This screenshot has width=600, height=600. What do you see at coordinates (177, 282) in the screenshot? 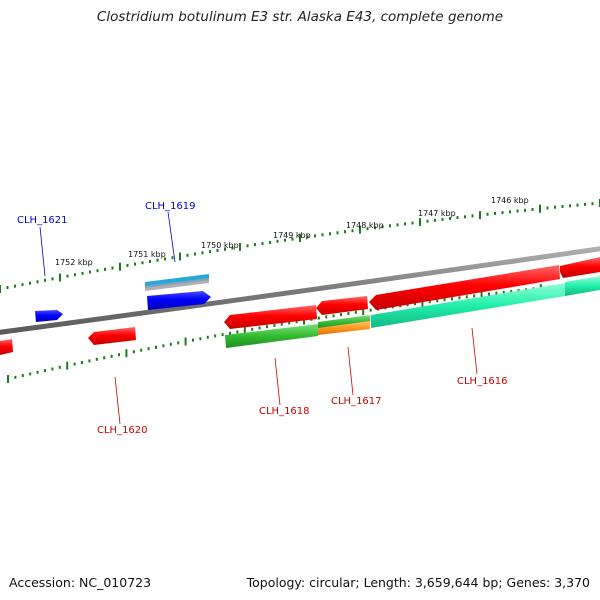
I see `gene-clh1619-cds-bands` at bounding box center [177, 282].